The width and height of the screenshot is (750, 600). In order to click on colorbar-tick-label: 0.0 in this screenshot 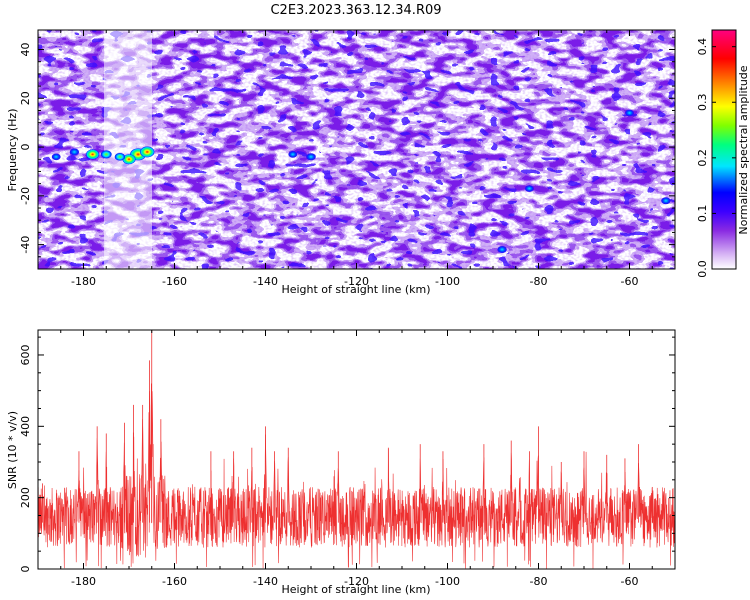, I will do `click(702, 269)`.